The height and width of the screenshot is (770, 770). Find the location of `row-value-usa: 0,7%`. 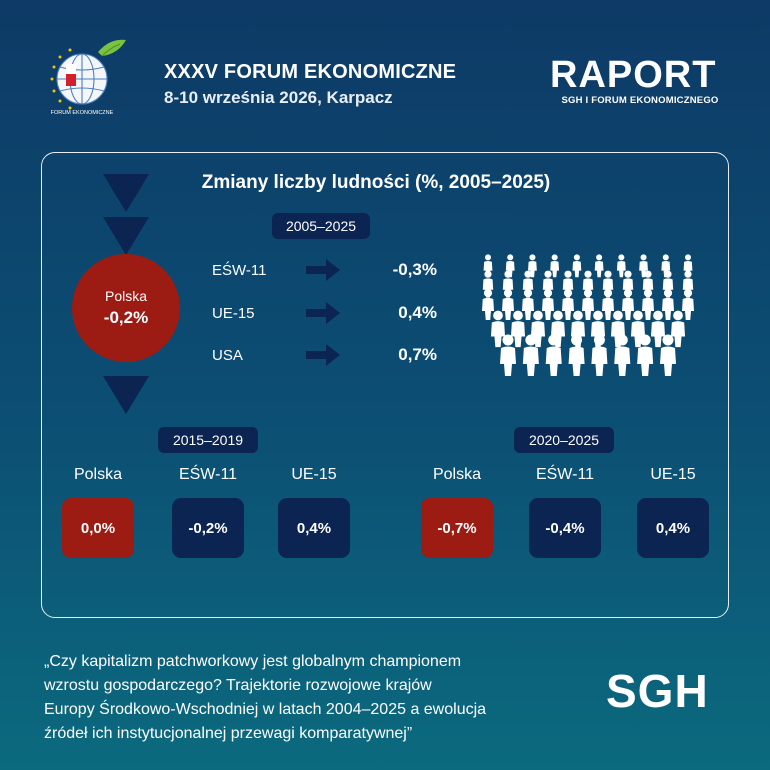

row-value-usa: 0,7% is located at coordinates (417, 354).